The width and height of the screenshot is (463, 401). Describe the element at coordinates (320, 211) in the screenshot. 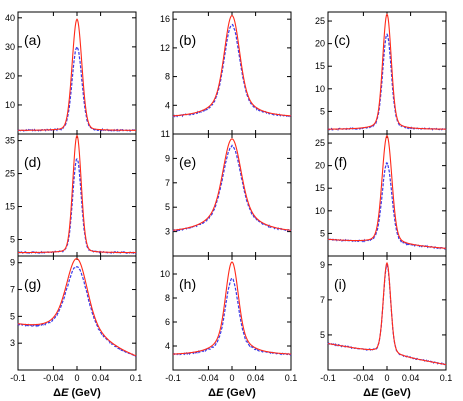

I see `ytick-label-f: 10` at that location.